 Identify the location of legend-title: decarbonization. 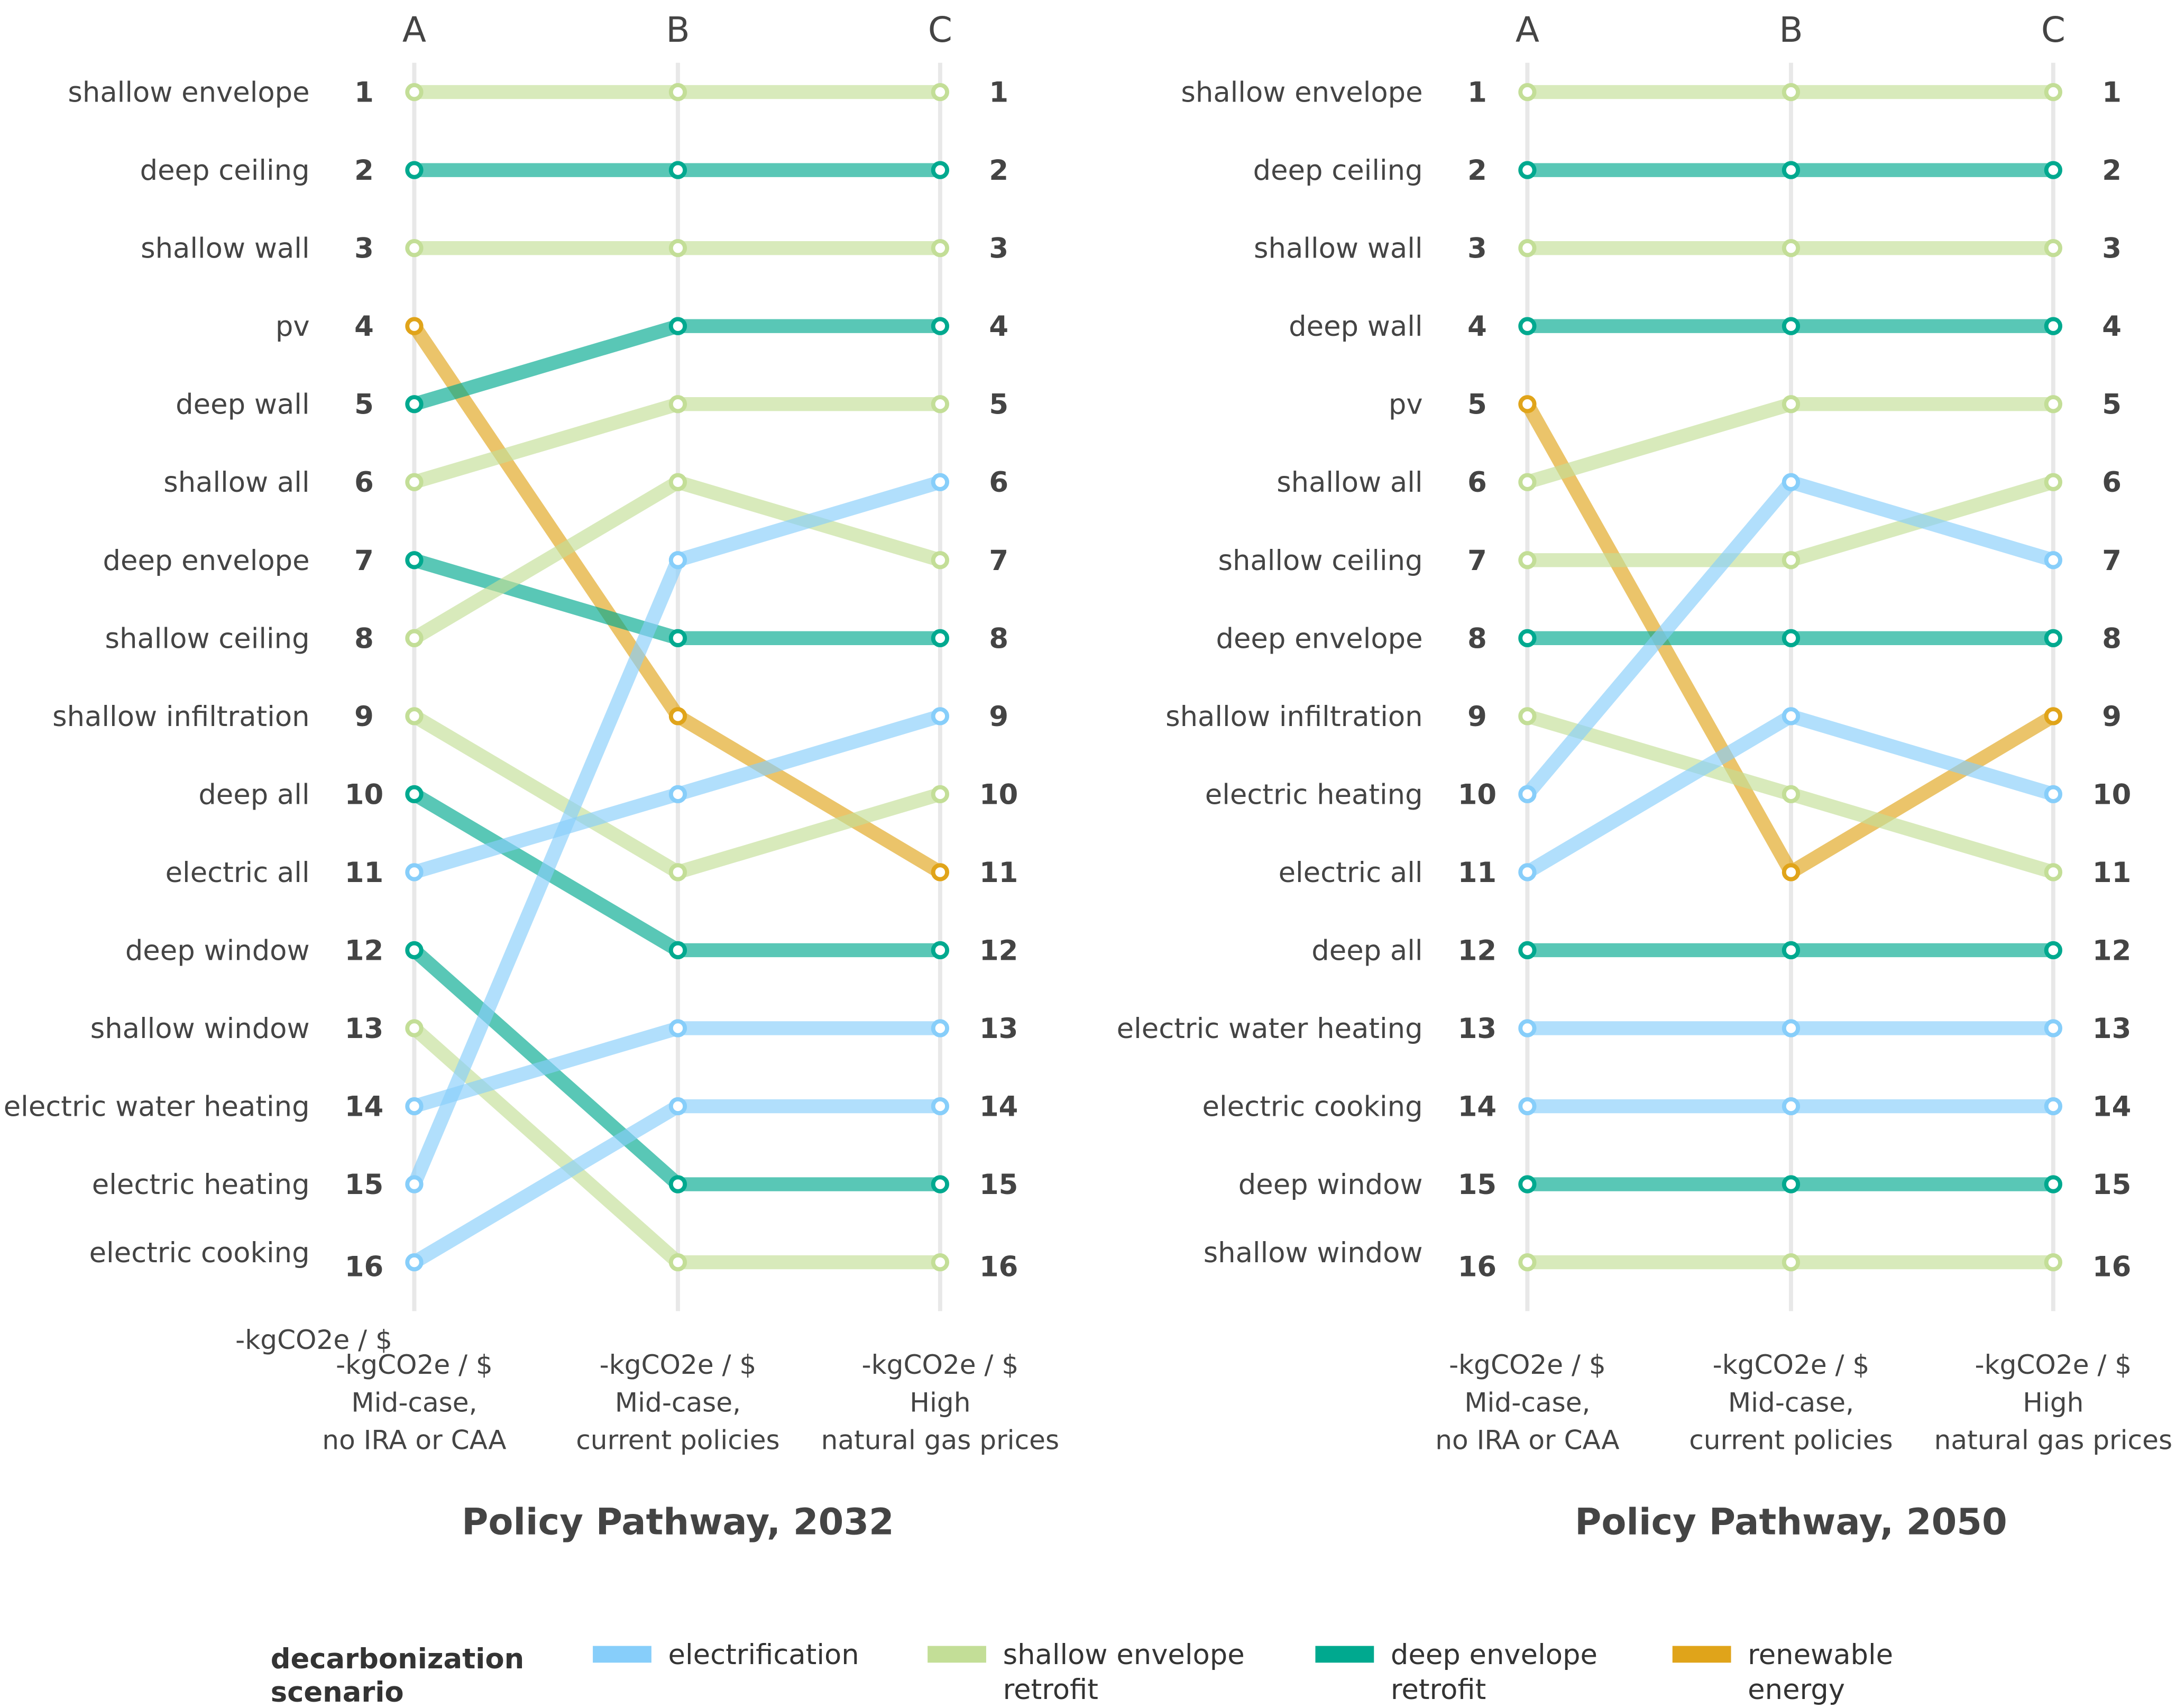
(397, 1659).